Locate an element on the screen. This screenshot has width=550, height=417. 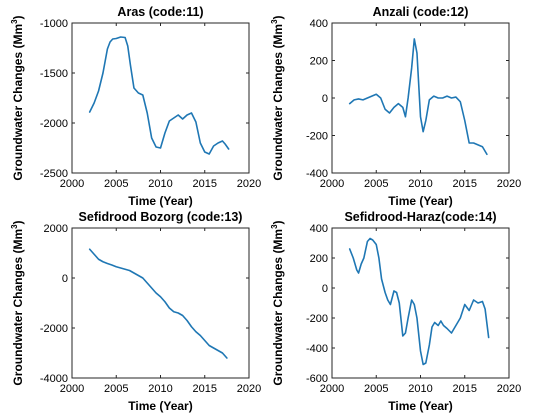
chart-title: Anzali (code:12) is located at coordinates (421, 12).